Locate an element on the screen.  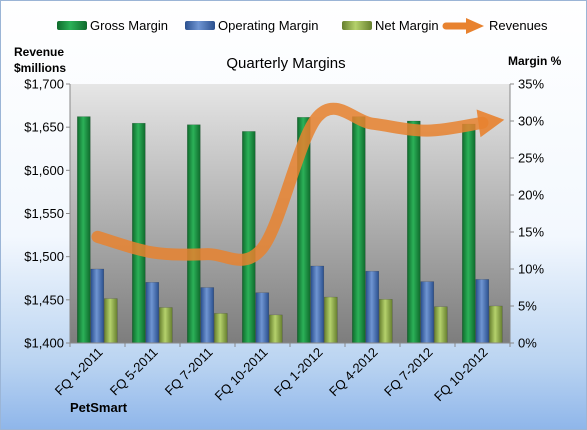
left-tick-label-1: $1,450 is located at coordinates (44, 299).